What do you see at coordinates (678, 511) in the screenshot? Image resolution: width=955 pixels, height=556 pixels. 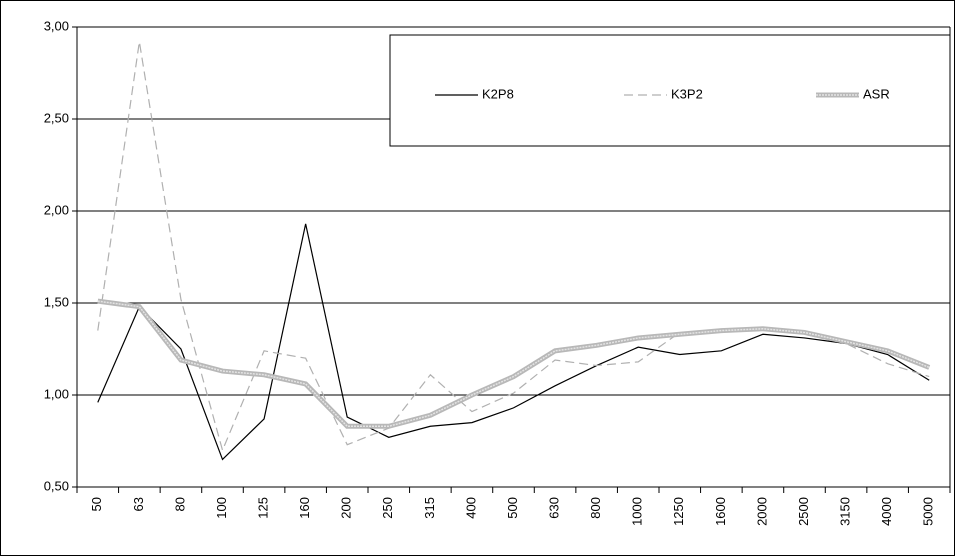 I see `x-tick-label: 1250` at bounding box center [678, 511].